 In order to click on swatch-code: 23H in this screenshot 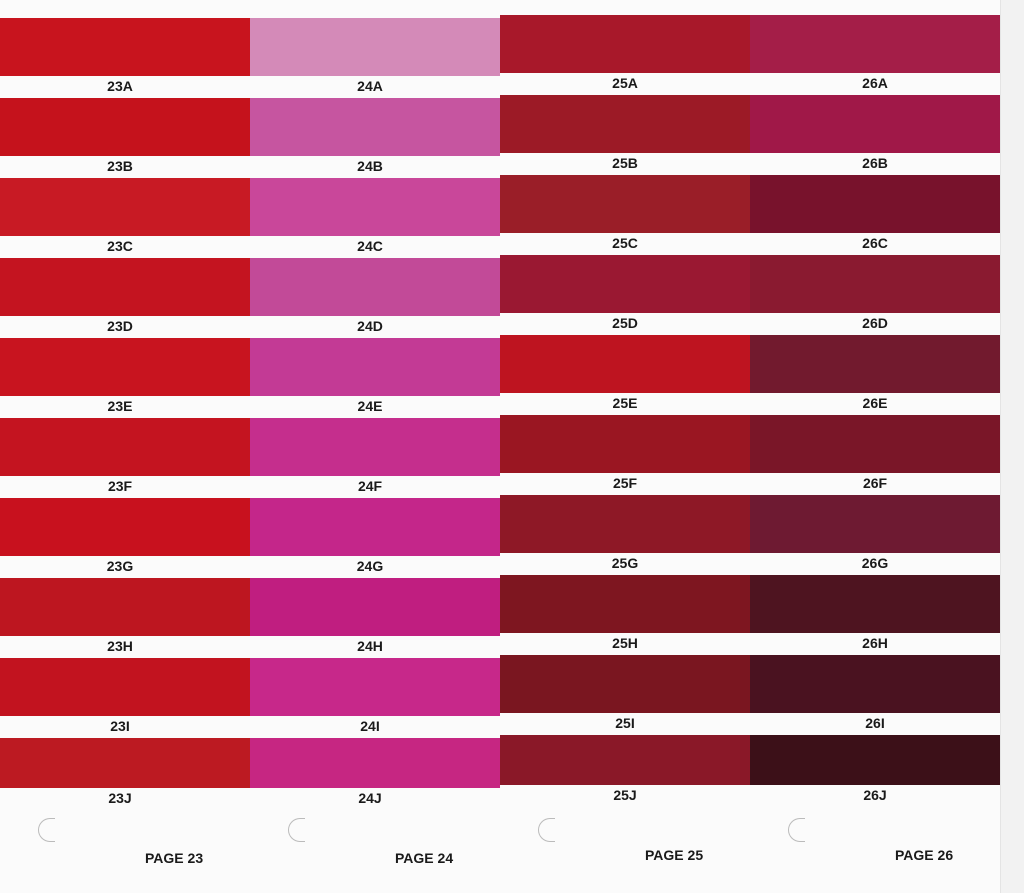, I will do `click(120, 646)`.